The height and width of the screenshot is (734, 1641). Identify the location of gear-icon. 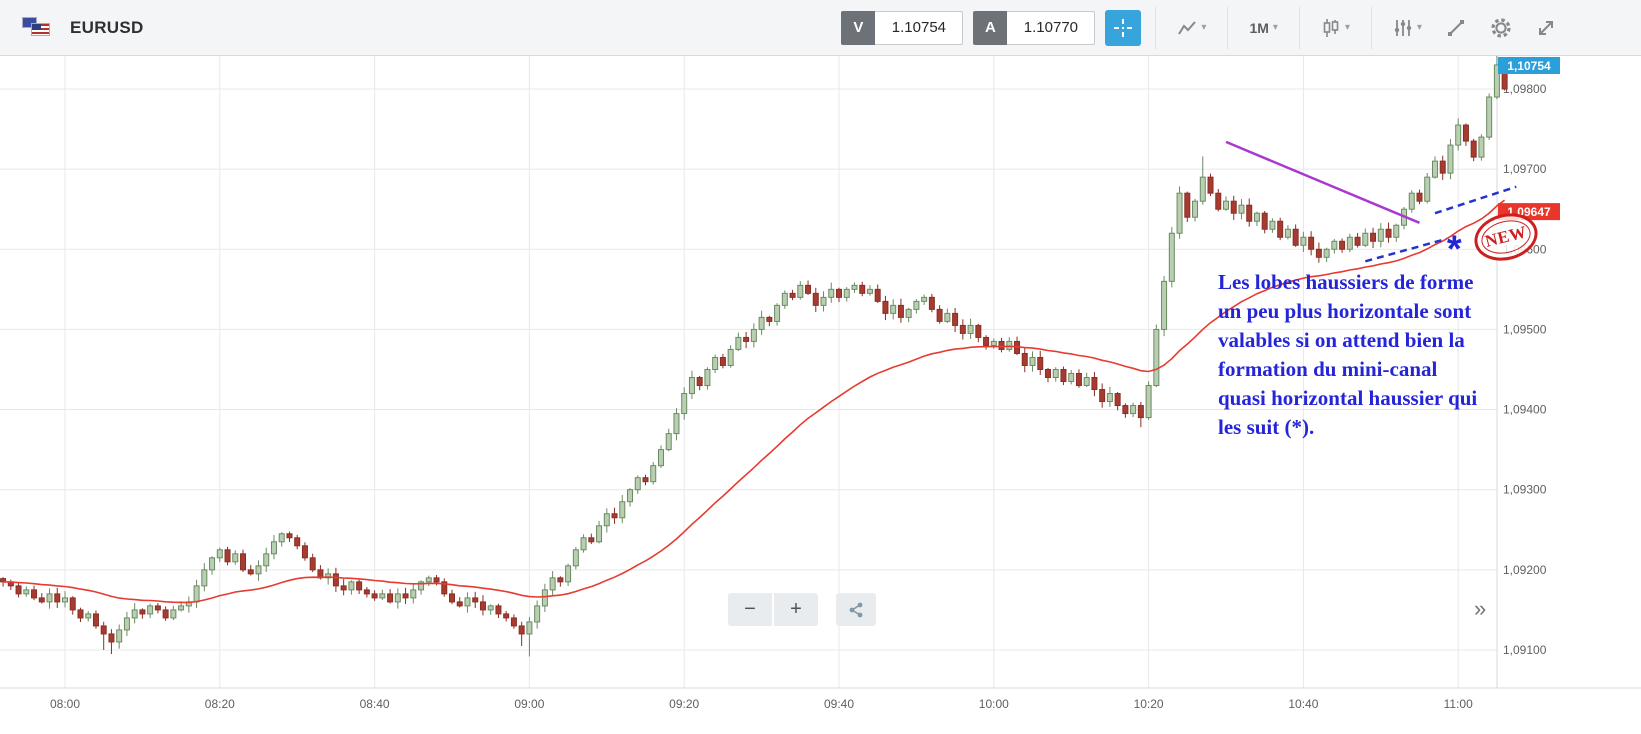
(1501, 27).